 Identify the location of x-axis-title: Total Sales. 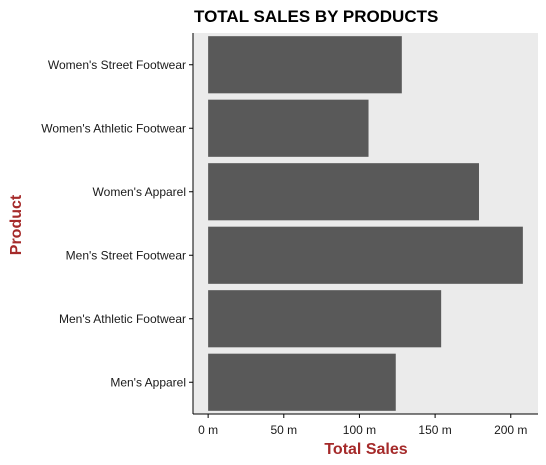
(365, 449).